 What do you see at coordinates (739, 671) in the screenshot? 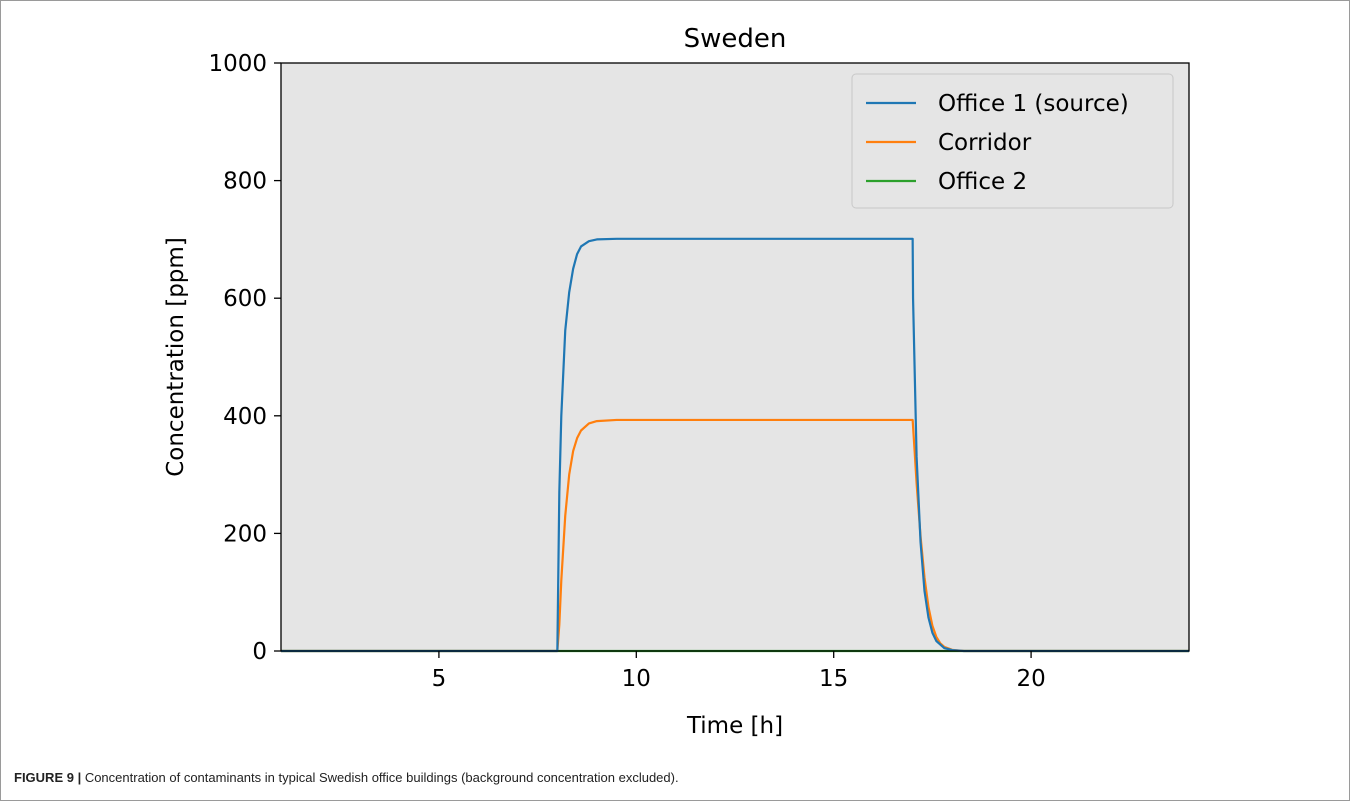
I see `x-axis: 5 10 15 20` at bounding box center [739, 671].